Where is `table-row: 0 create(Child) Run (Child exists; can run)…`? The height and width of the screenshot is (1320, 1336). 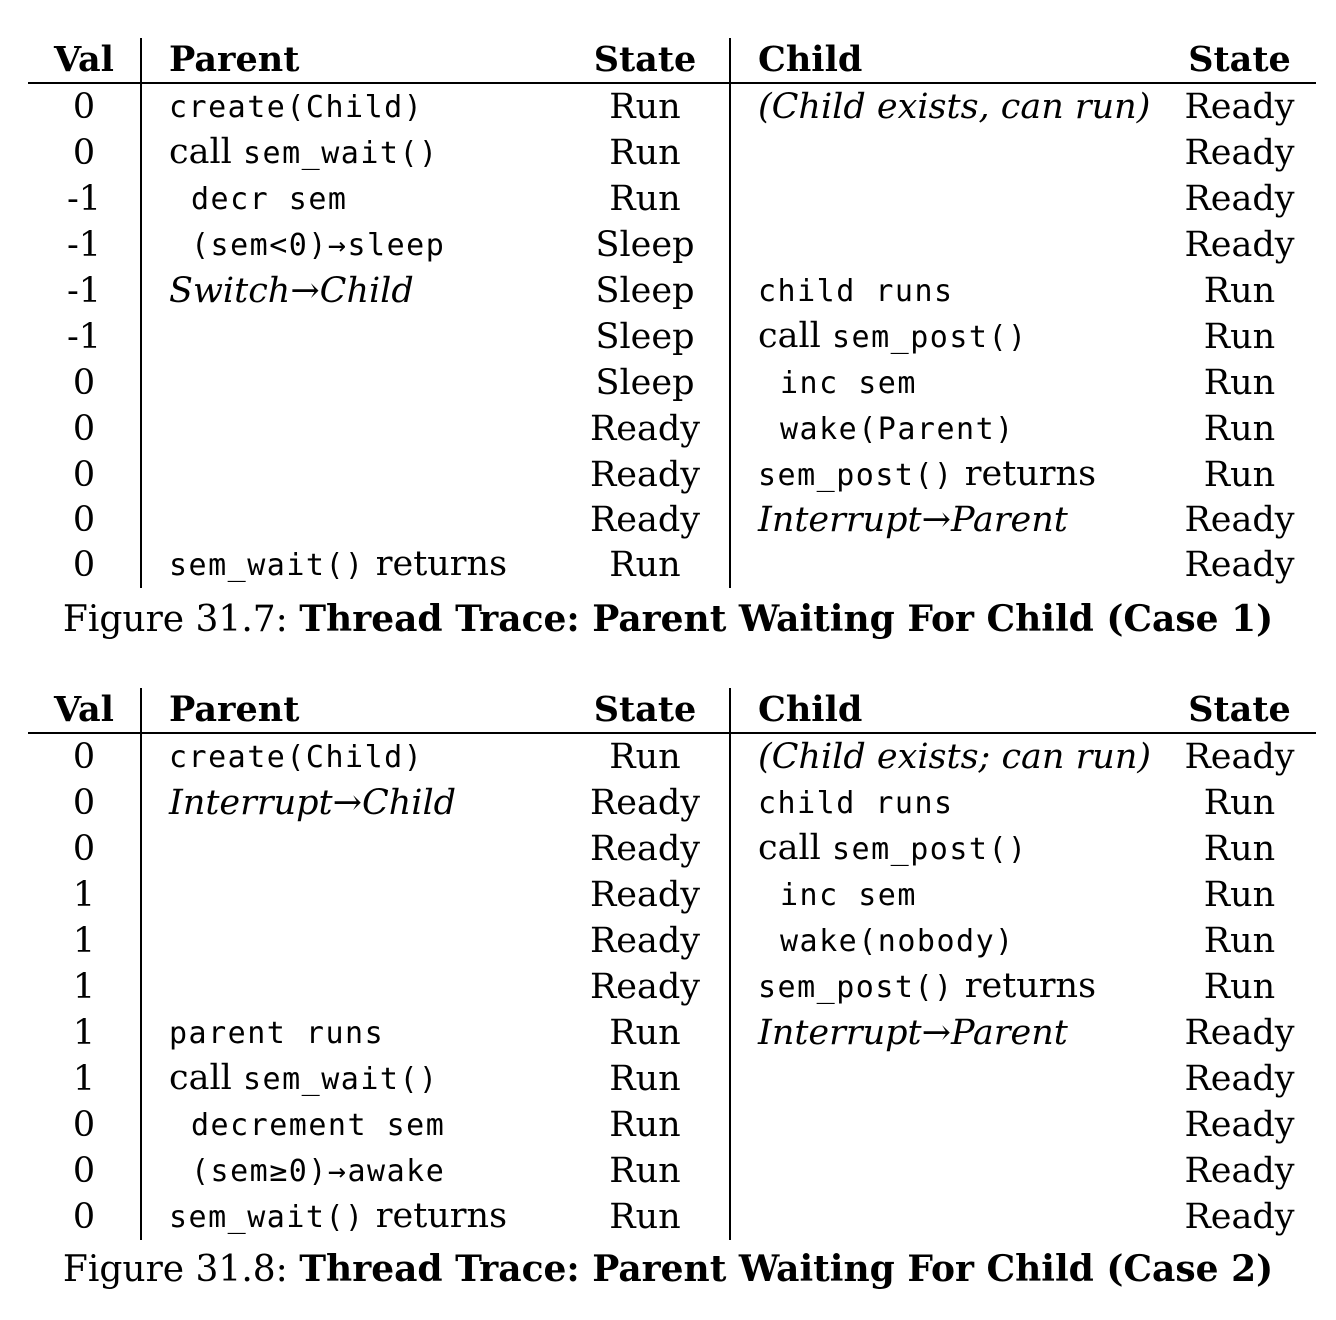 table-row: 0 create(Child) Run (Child exists; can run)… is located at coordinates (672, 756).